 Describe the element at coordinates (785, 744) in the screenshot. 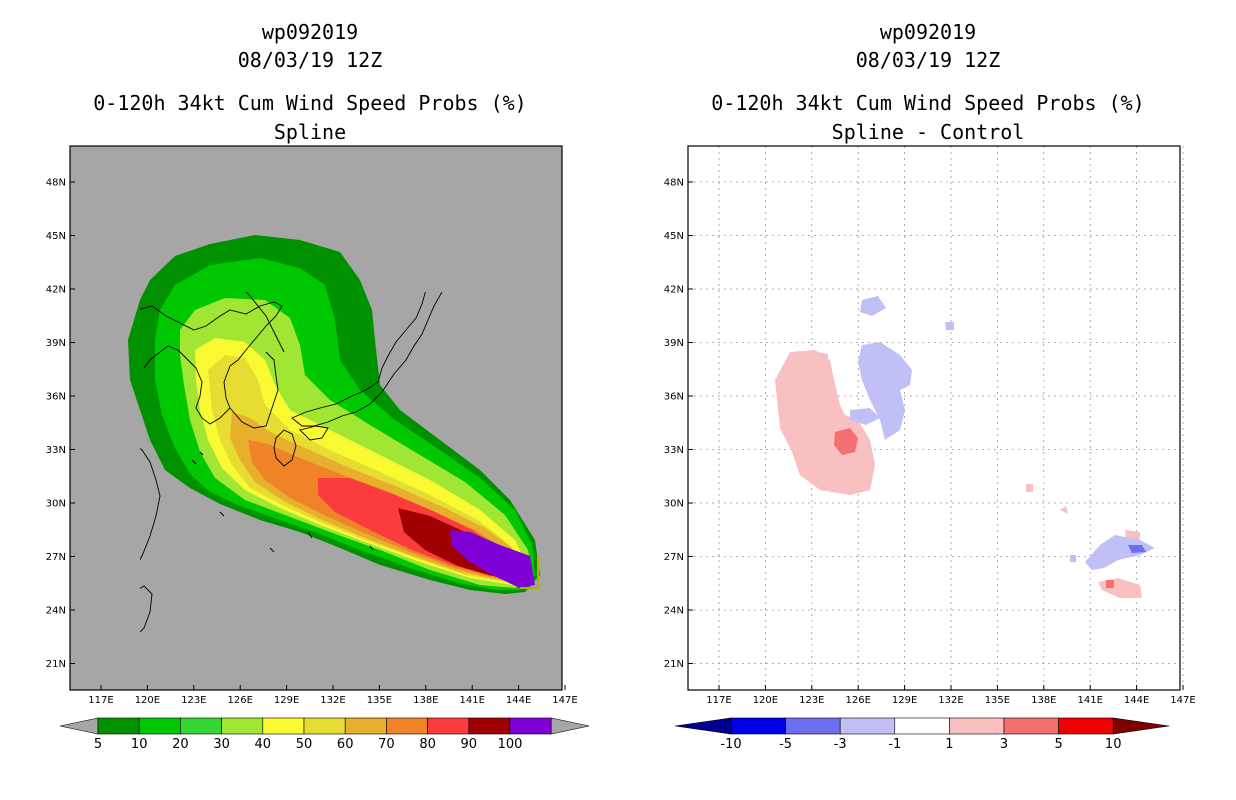

I see `colorbar-label: -5` at that location.